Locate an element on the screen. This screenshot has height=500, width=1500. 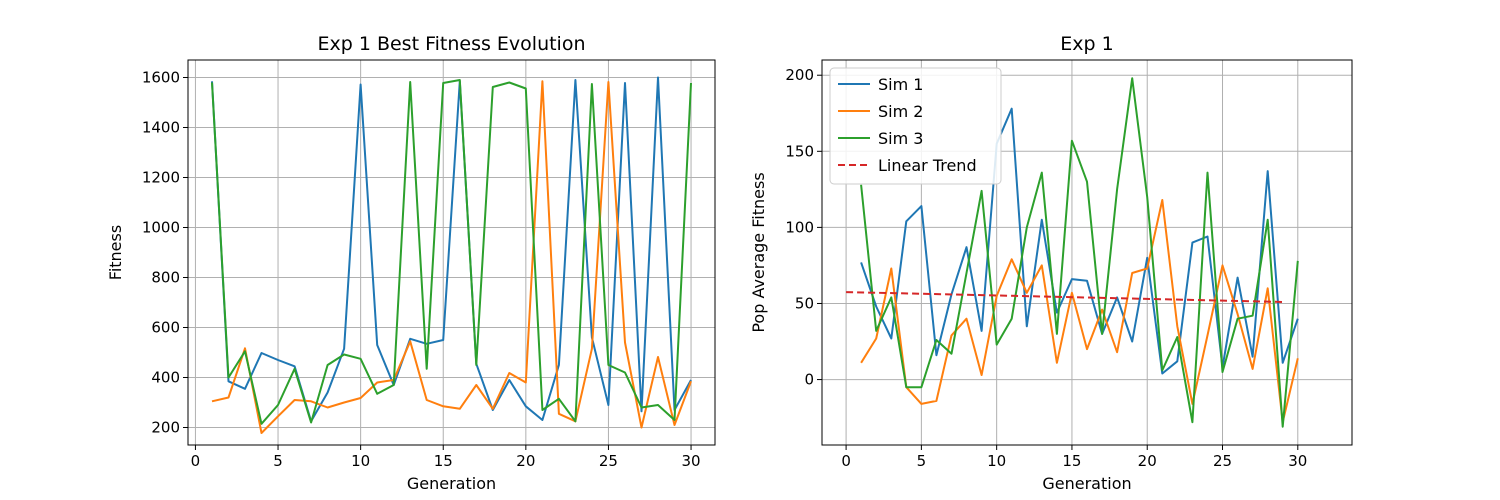
chart-title: Exp 1 Best Fitness Evolution is located at coordinates (451, 44).